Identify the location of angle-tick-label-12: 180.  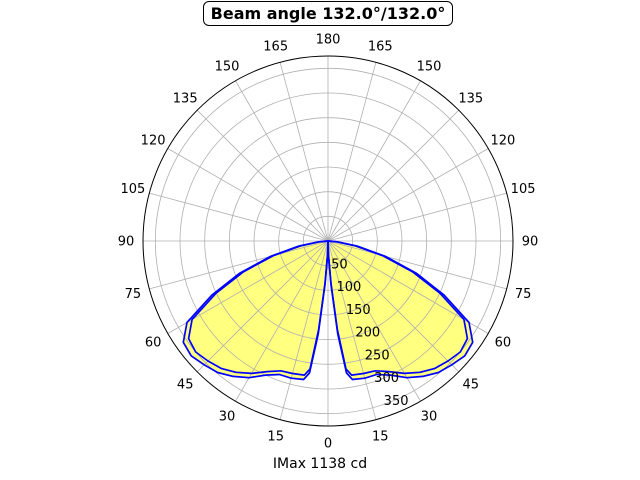
(328, 40).